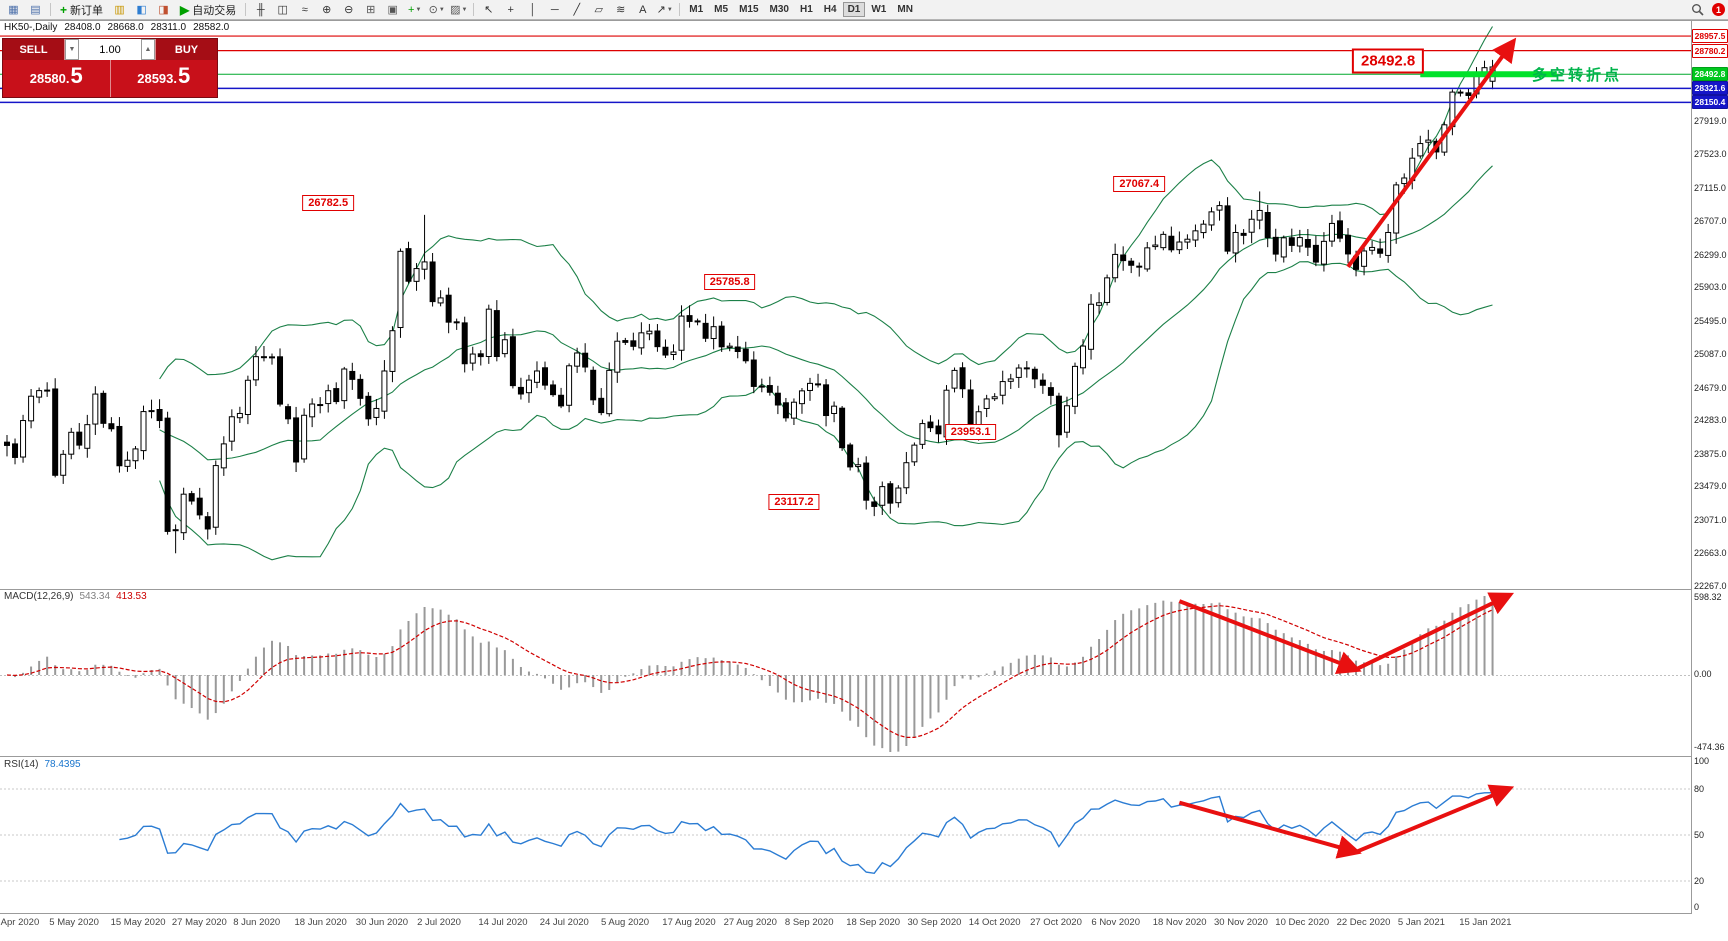 The height and width of the screenshot is (941, 1728). I want to click on buy-price: 28593. 5, so click(164, 78).